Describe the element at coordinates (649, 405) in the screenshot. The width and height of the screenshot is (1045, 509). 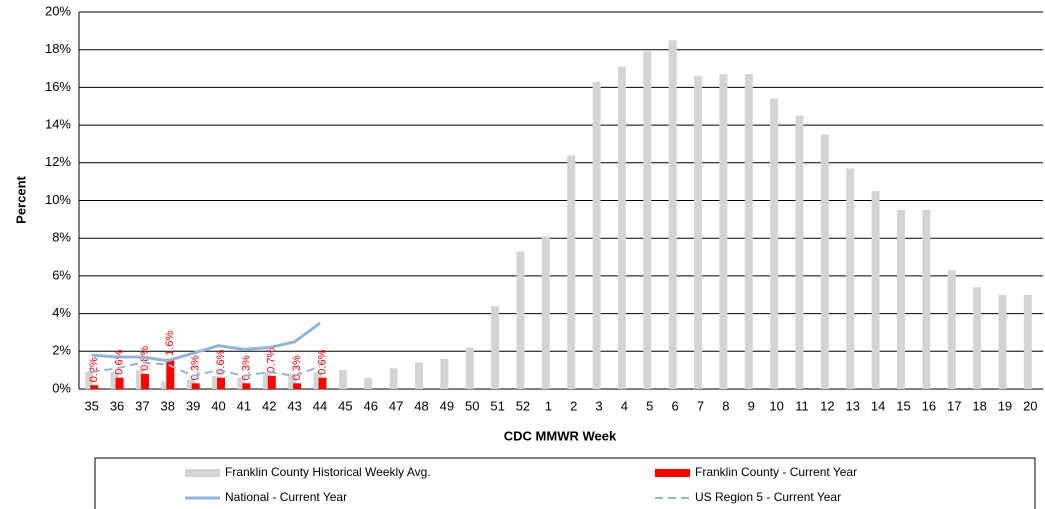
I see `x-tick-label: 5` at that location.